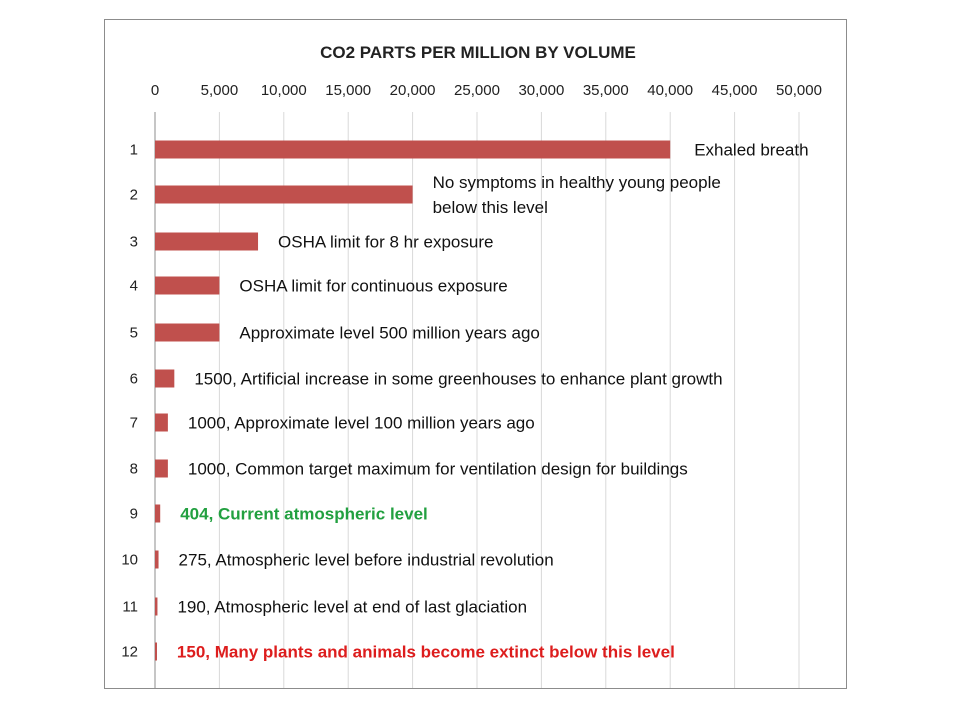 This screenshot has height=720, width=960. What do you see at coordinates (130, 607) in the screenshot?
I see `category-label: 11` at bounding box center [130, 607].